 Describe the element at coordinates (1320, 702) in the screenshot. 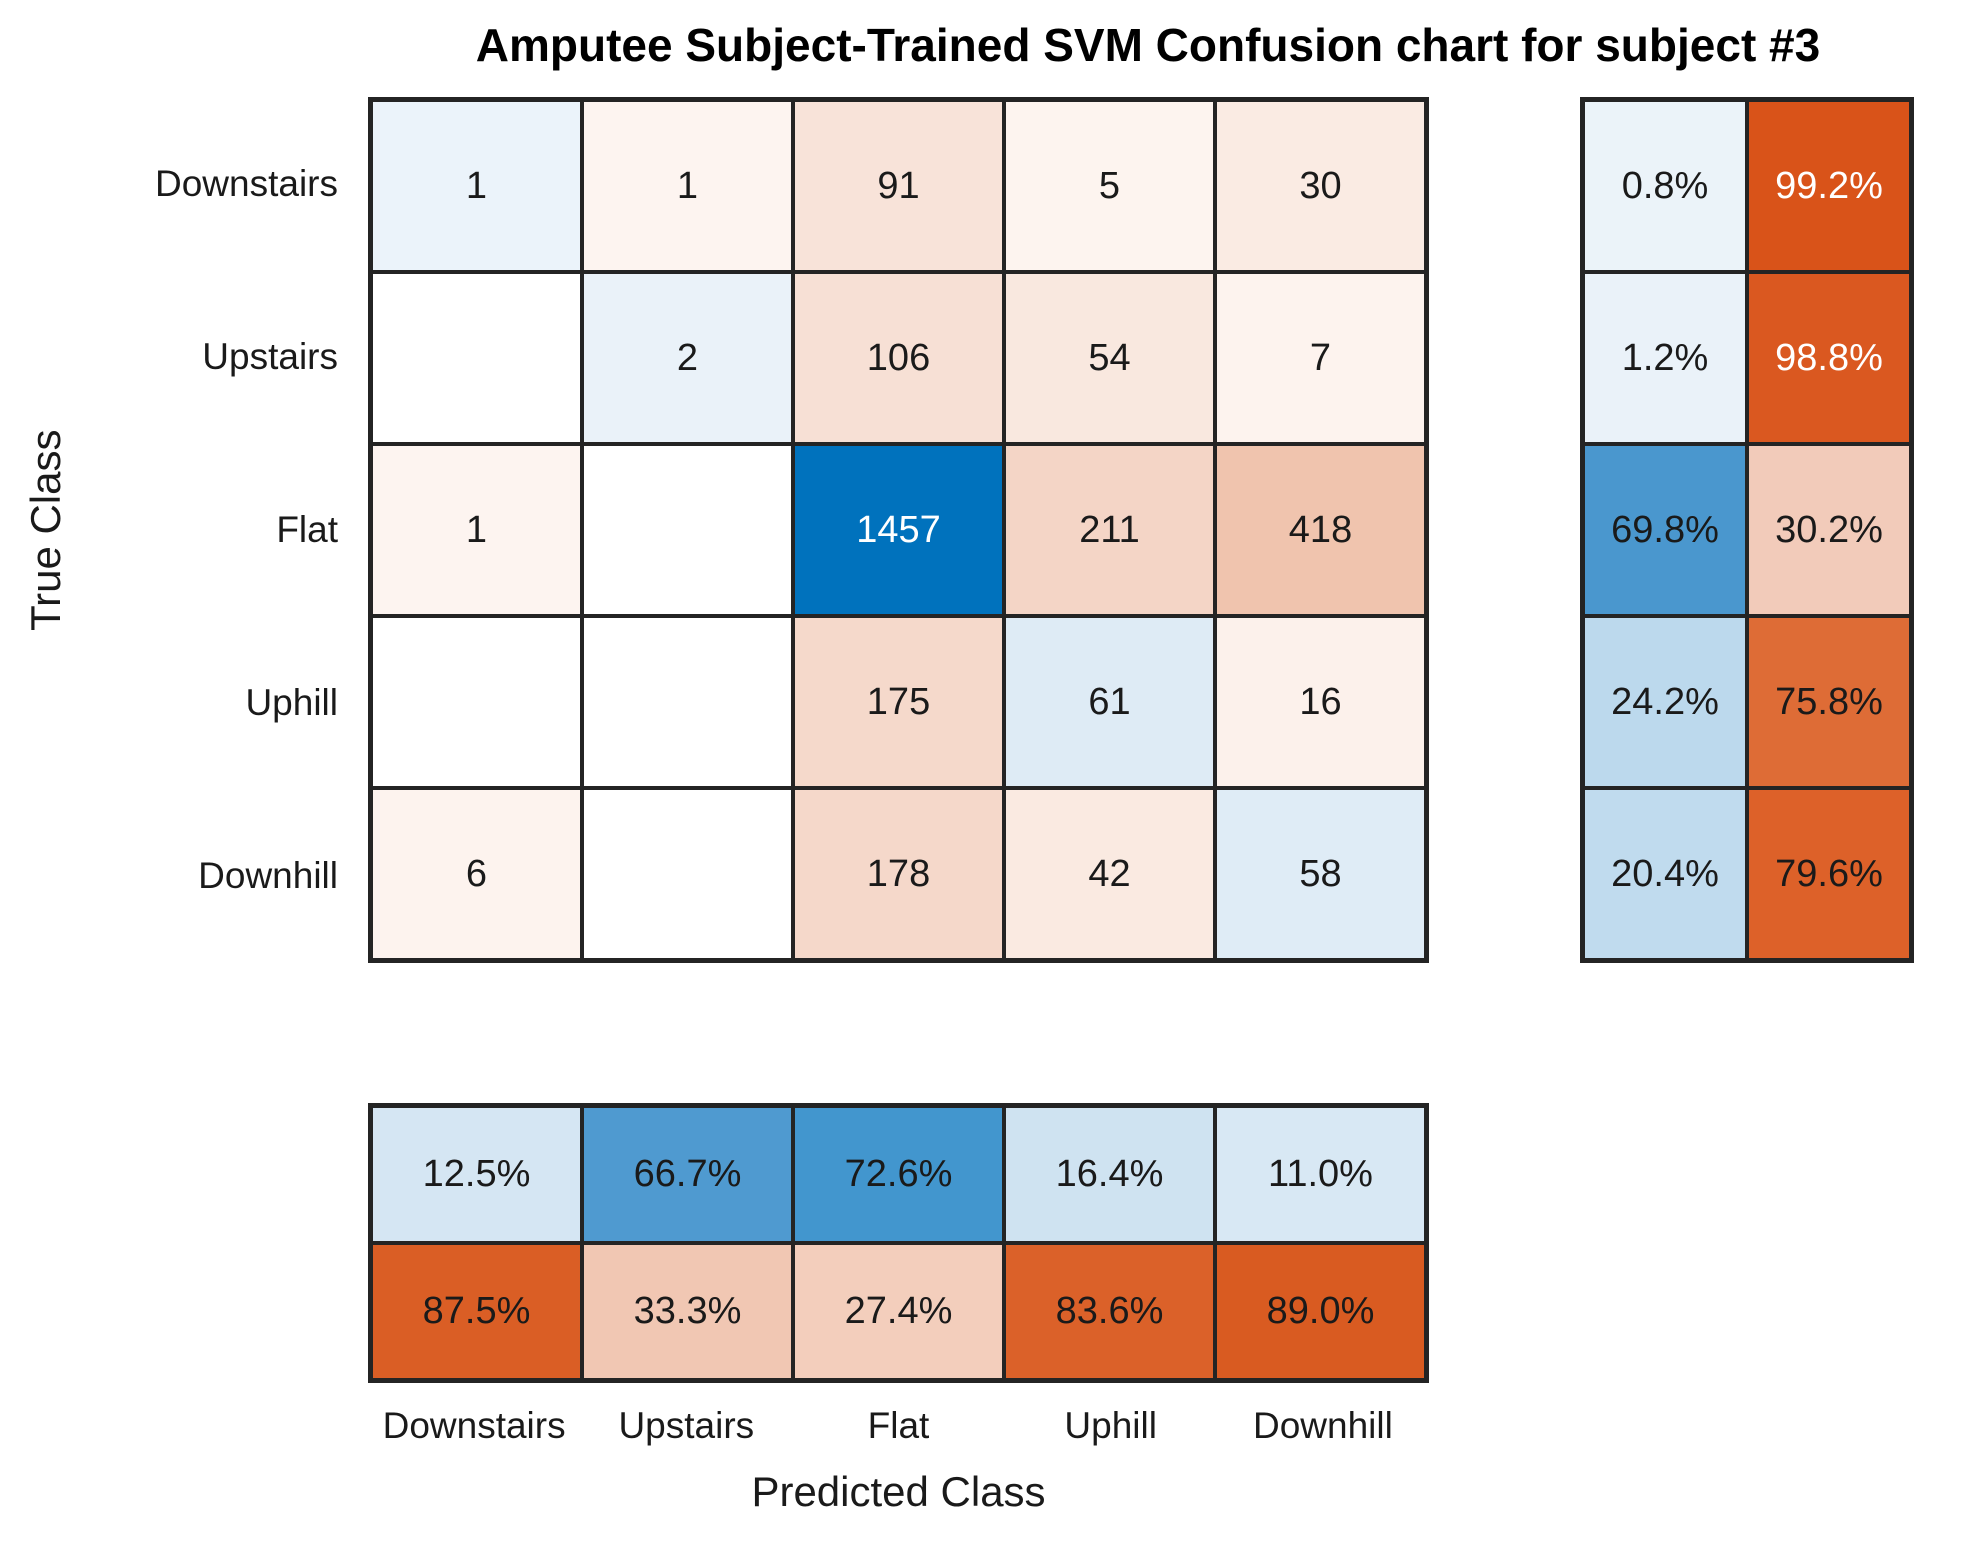

I see `matrix-cell: 16` at that location.